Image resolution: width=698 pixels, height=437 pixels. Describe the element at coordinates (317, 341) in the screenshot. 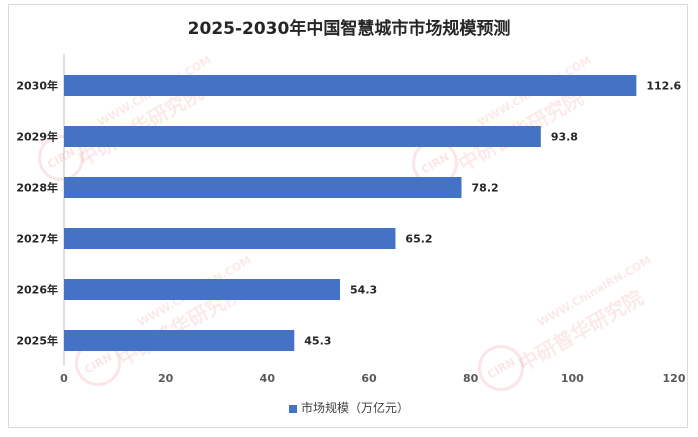

I see `data-label: 45.3` at that location.